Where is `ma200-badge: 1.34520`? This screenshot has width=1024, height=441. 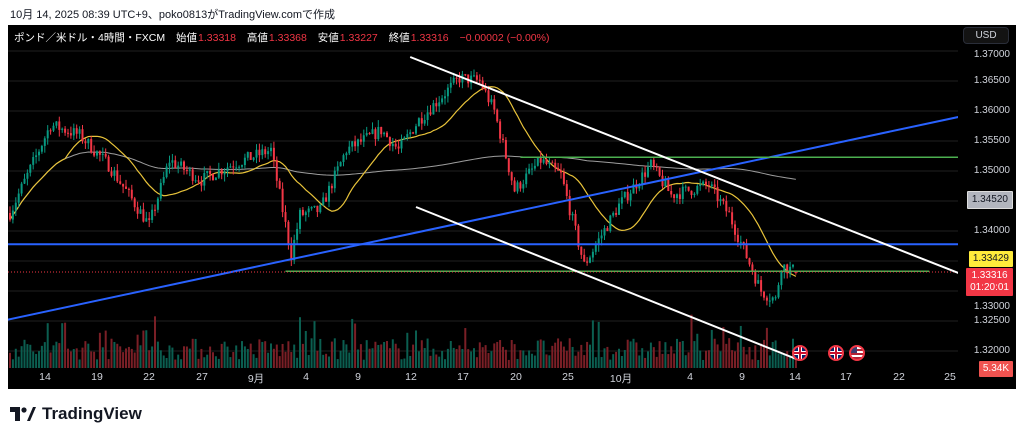 ma200-badge: 1.34520 is located at coordinates (989, 199).